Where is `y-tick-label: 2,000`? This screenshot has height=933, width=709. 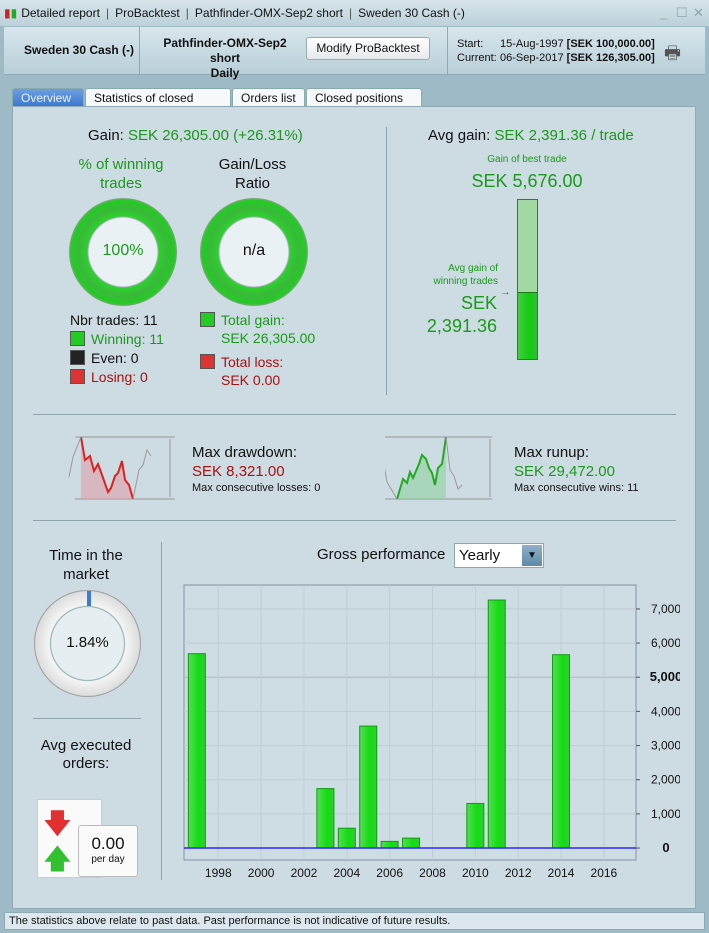 y-tick-label: 2,000 is located at coordinates (665, 780).